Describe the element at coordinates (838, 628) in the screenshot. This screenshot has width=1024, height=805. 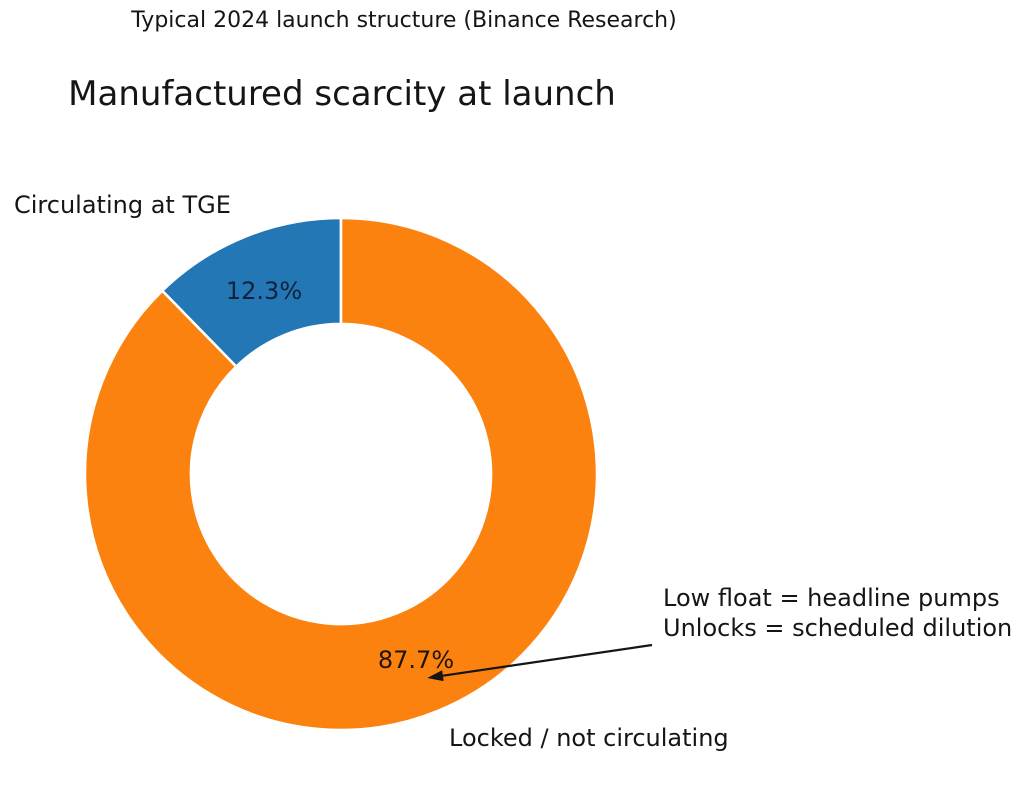
I see `annotation-line-2: Unlocks = scheduled dilution` at that location.